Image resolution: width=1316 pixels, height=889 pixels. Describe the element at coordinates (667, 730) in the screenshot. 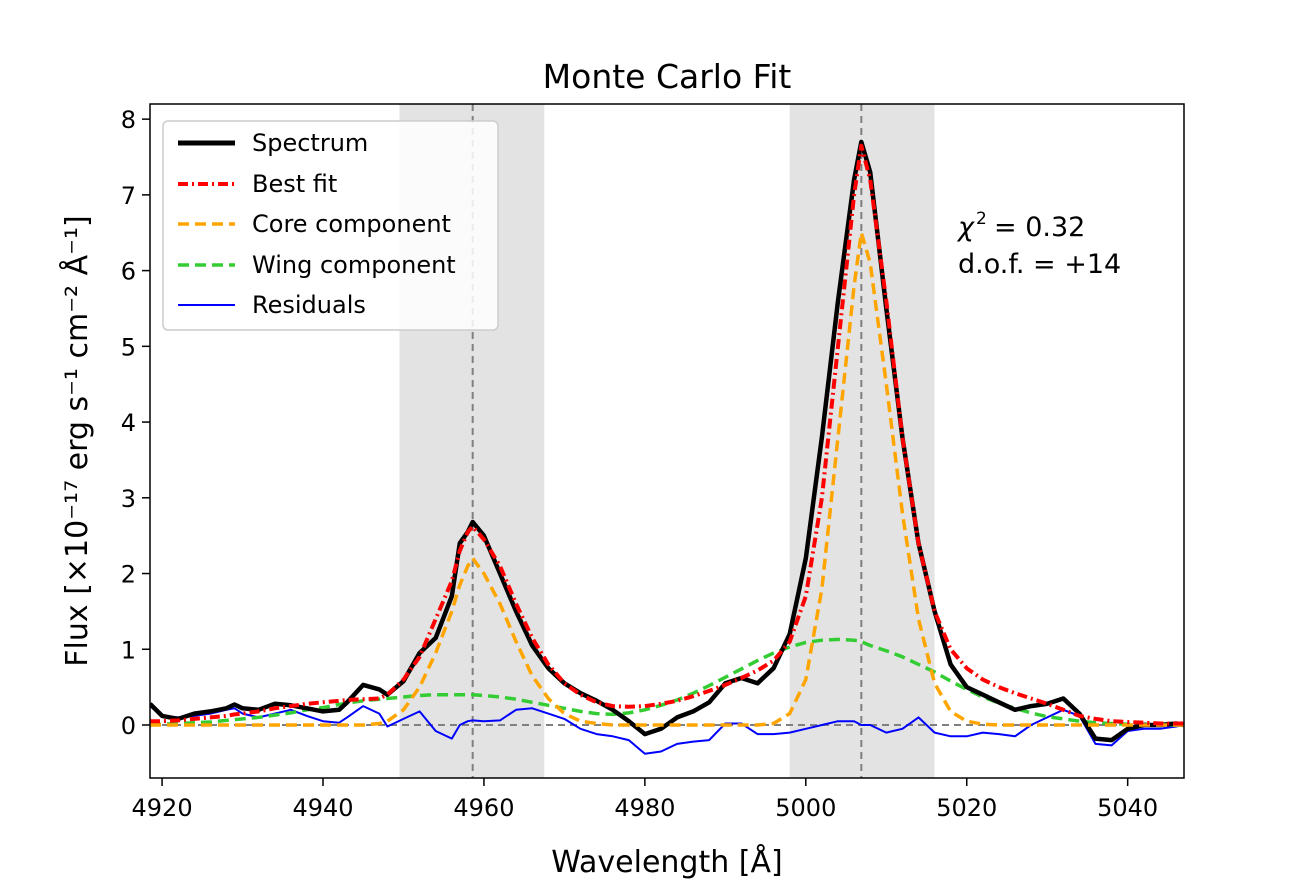

I see `series-residuals` at that location.